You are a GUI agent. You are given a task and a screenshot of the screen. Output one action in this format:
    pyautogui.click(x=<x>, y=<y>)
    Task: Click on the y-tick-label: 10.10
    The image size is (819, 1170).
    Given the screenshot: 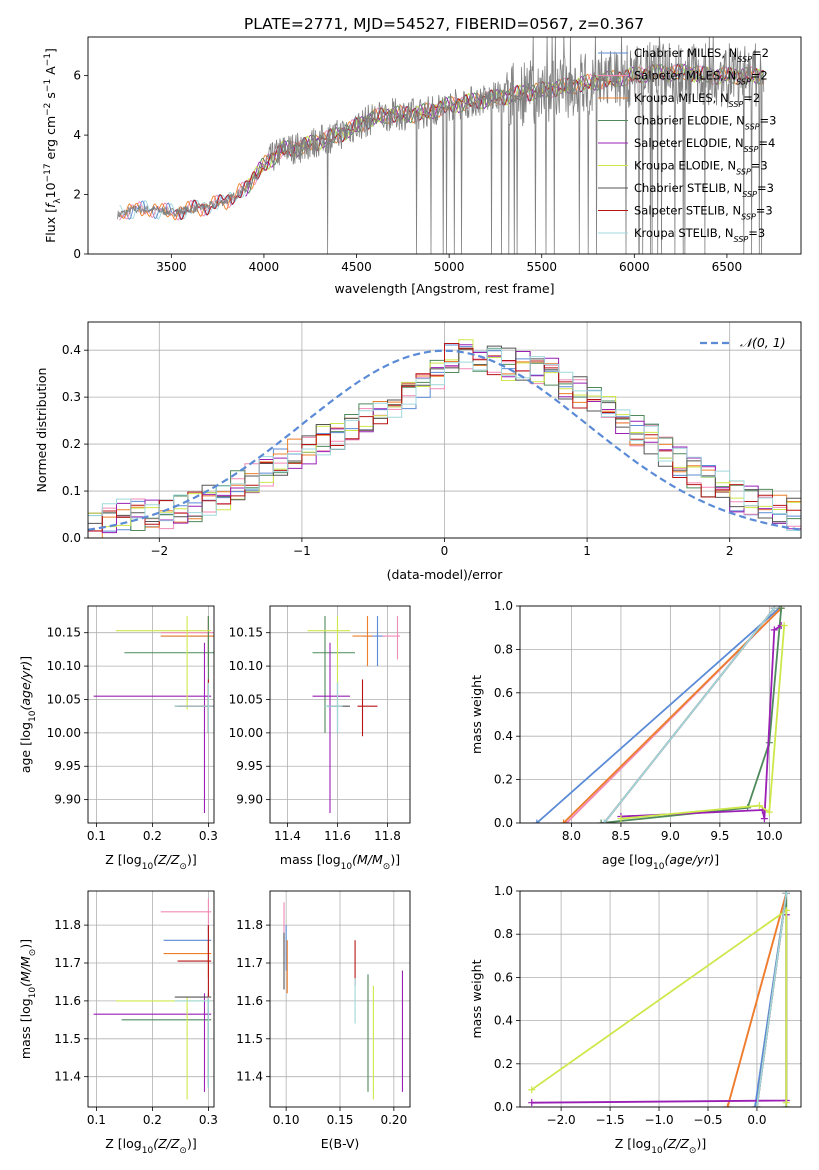 What is the action you would take?
    pyautogui.click(x=246, y=666)
    